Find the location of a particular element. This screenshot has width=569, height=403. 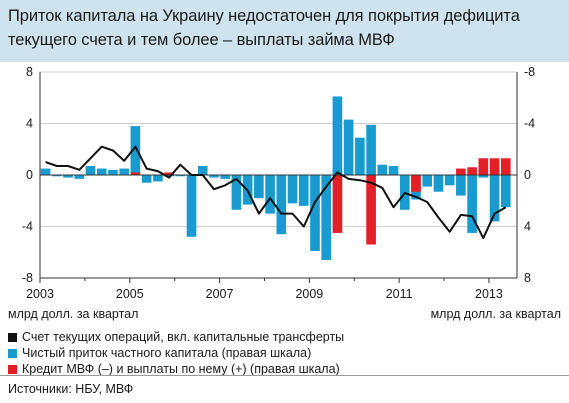

right-tick-label-3: 4 is located at coordinates (527, 227).